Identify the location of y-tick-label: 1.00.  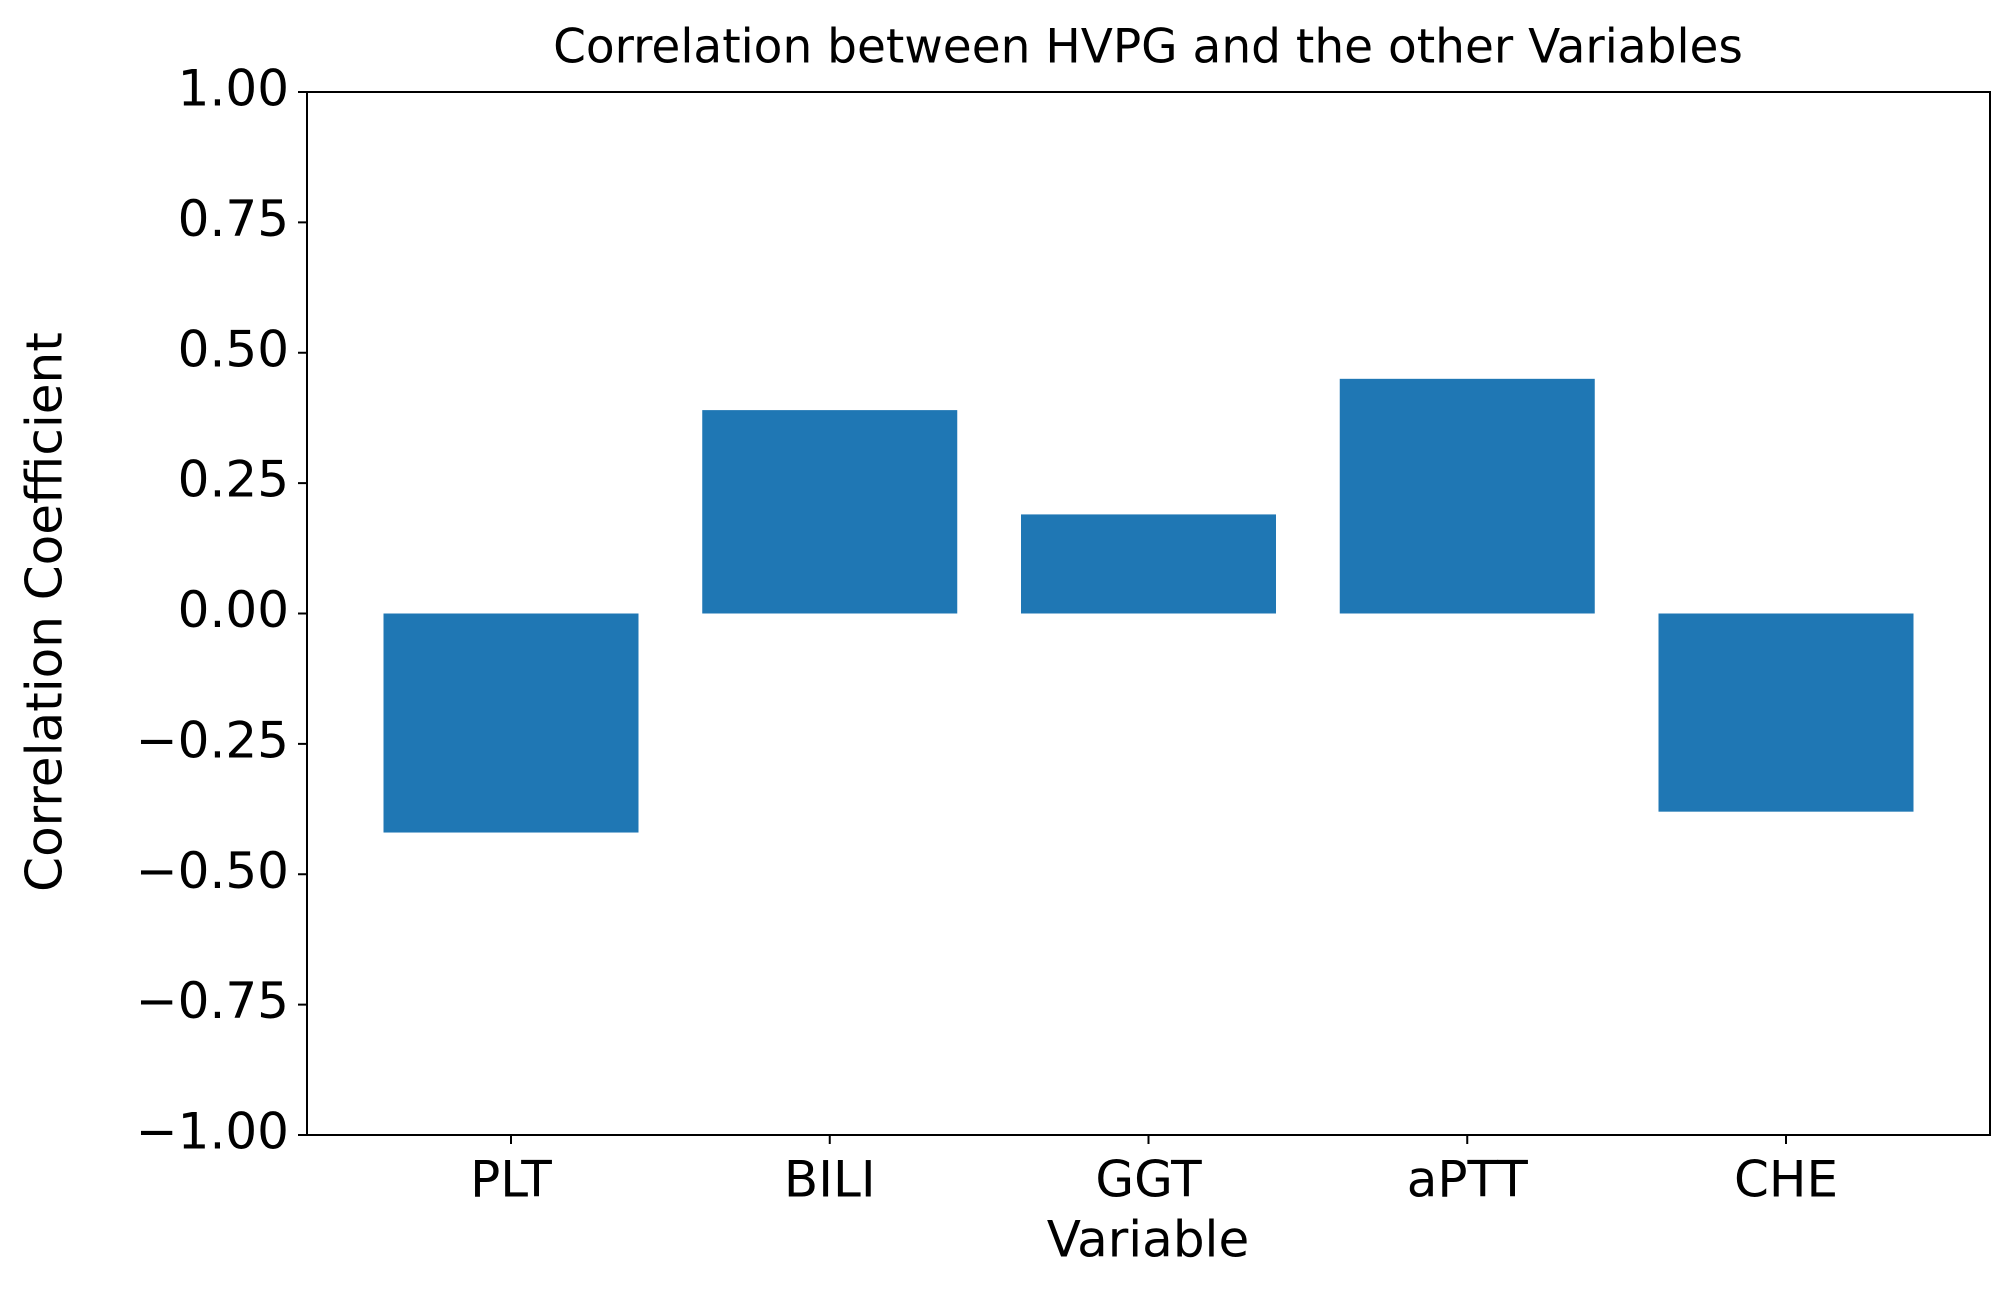
(233, 89).